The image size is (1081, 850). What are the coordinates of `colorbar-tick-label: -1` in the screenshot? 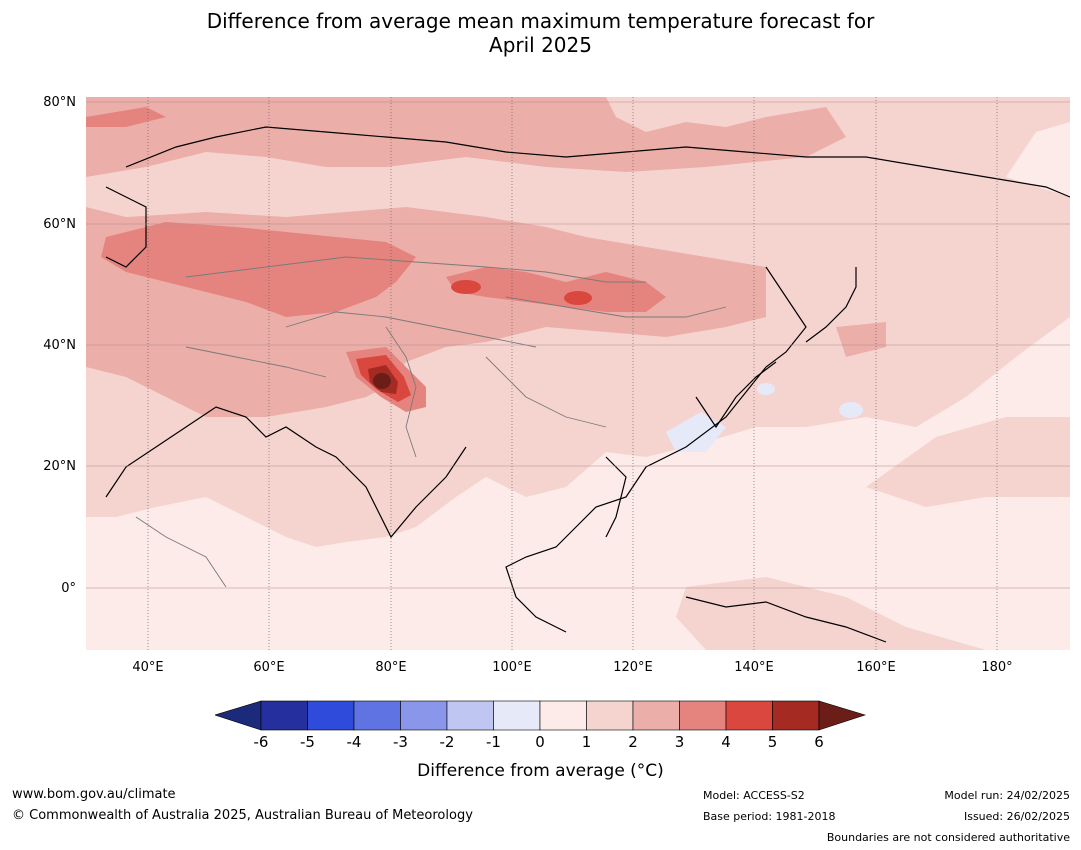 It's located at (493, 742).